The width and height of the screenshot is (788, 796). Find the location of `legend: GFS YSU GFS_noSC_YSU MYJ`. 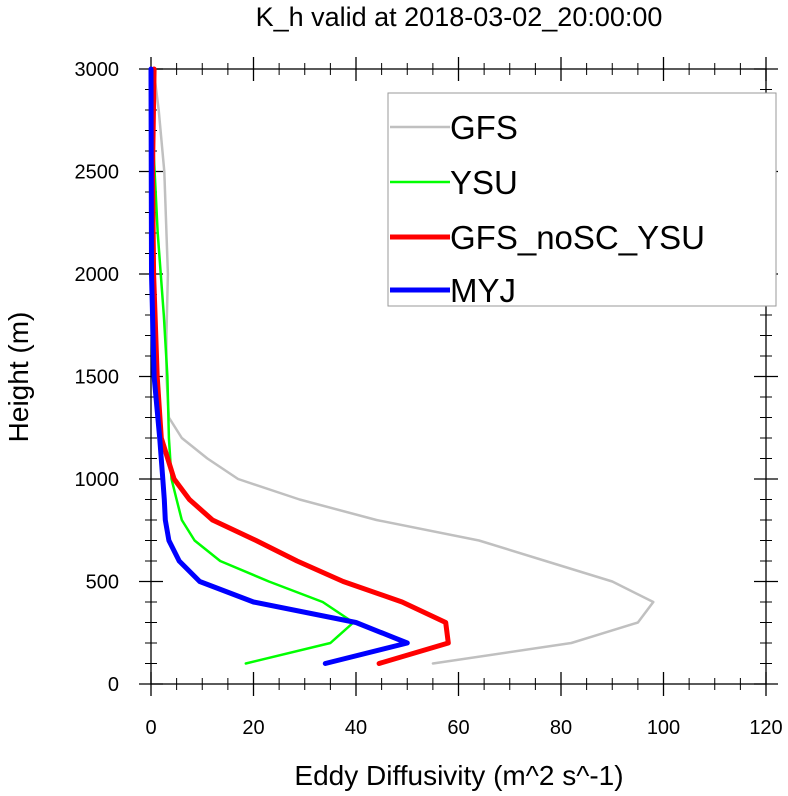

legend: GFS YSU GFS_noSC_YSU MYJ is located at coordinates (582, 200).